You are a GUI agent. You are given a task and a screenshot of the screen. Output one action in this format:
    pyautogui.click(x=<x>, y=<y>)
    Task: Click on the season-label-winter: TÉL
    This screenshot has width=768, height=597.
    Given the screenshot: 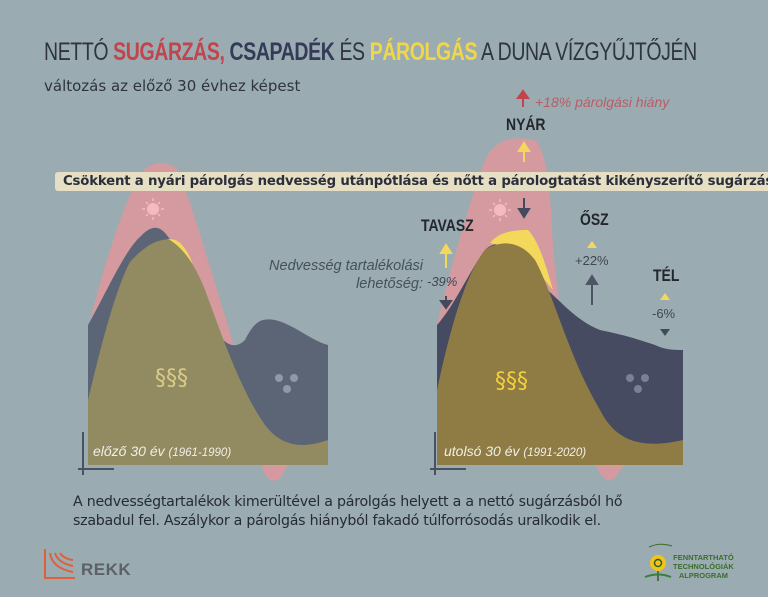 What is the action you would take?
    pyautogui.click(x=666, y=275)
    